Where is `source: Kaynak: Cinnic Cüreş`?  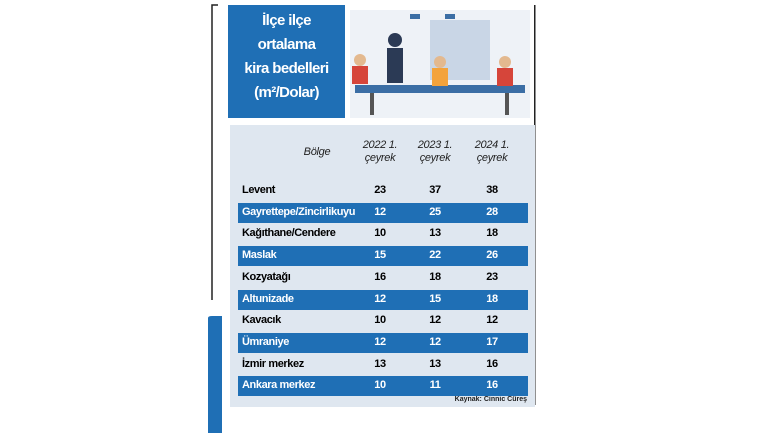
source: Kaynak: Cinnic Cüreş is located at coordinates (490, 399).